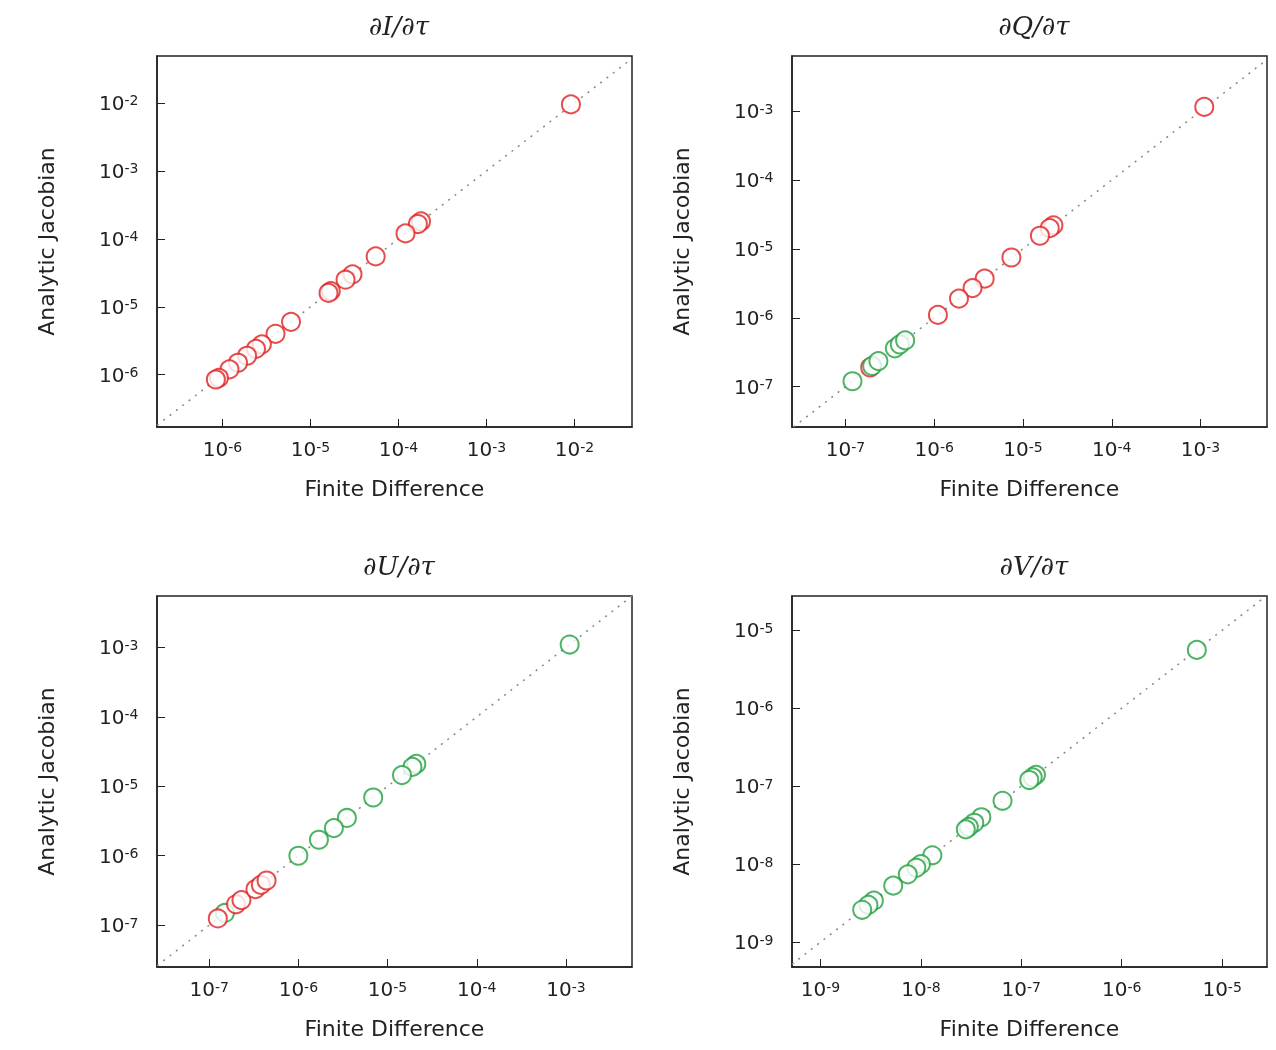 This screenshot has height=1050, width=1276. What do you see at coordinates (399, 26) in the screenshot?
I see `chart-title: ∂I/∂τ` at bounding box center [399, 26].